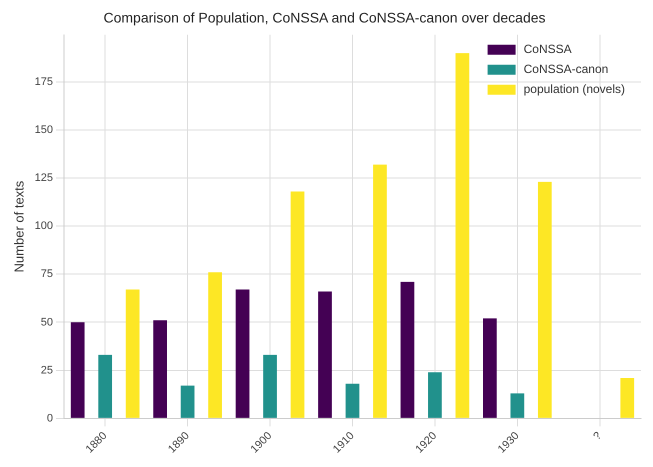  Describe the element at coordinates (46, 370) in the screenshot. I see `y-tick-label: 25` at that location.